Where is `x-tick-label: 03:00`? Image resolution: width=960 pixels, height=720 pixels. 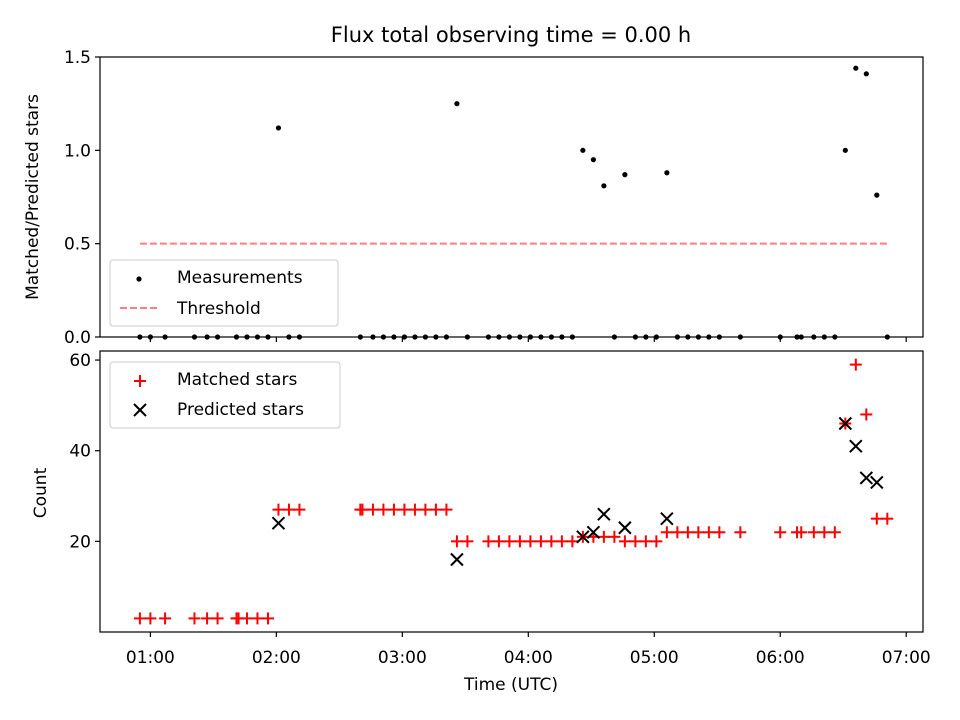 x-tick-label: 03:00 is located at coordinates (402, 658).